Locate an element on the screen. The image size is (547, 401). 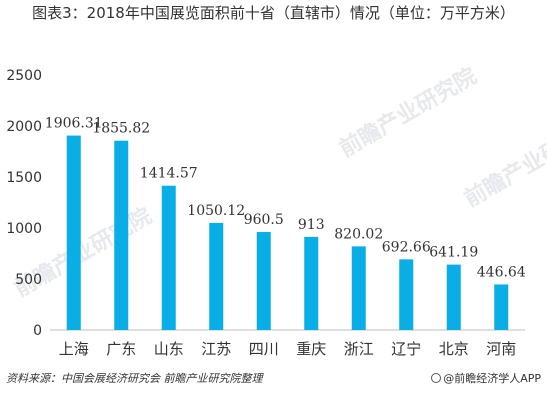
data-label: 820.02 is located at coordinates (358, 234).